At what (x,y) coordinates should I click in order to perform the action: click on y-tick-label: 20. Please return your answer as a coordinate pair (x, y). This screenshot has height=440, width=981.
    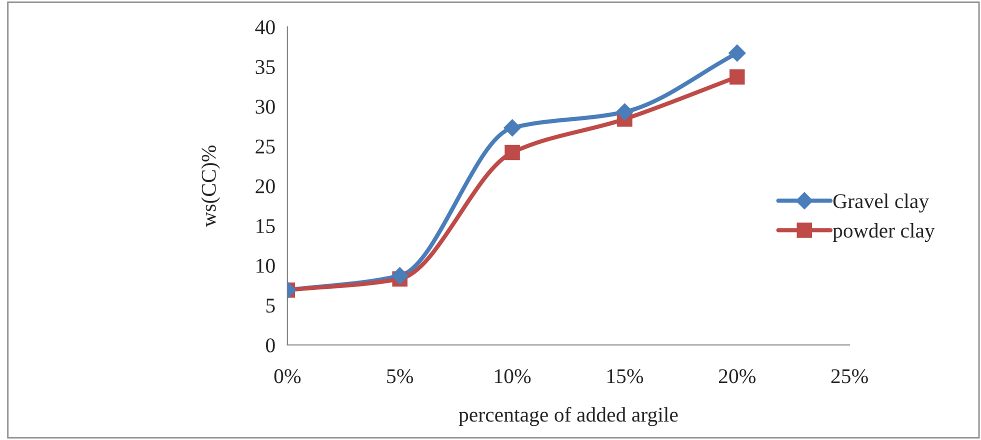
    Looking at the image, I should click on (265, 186).